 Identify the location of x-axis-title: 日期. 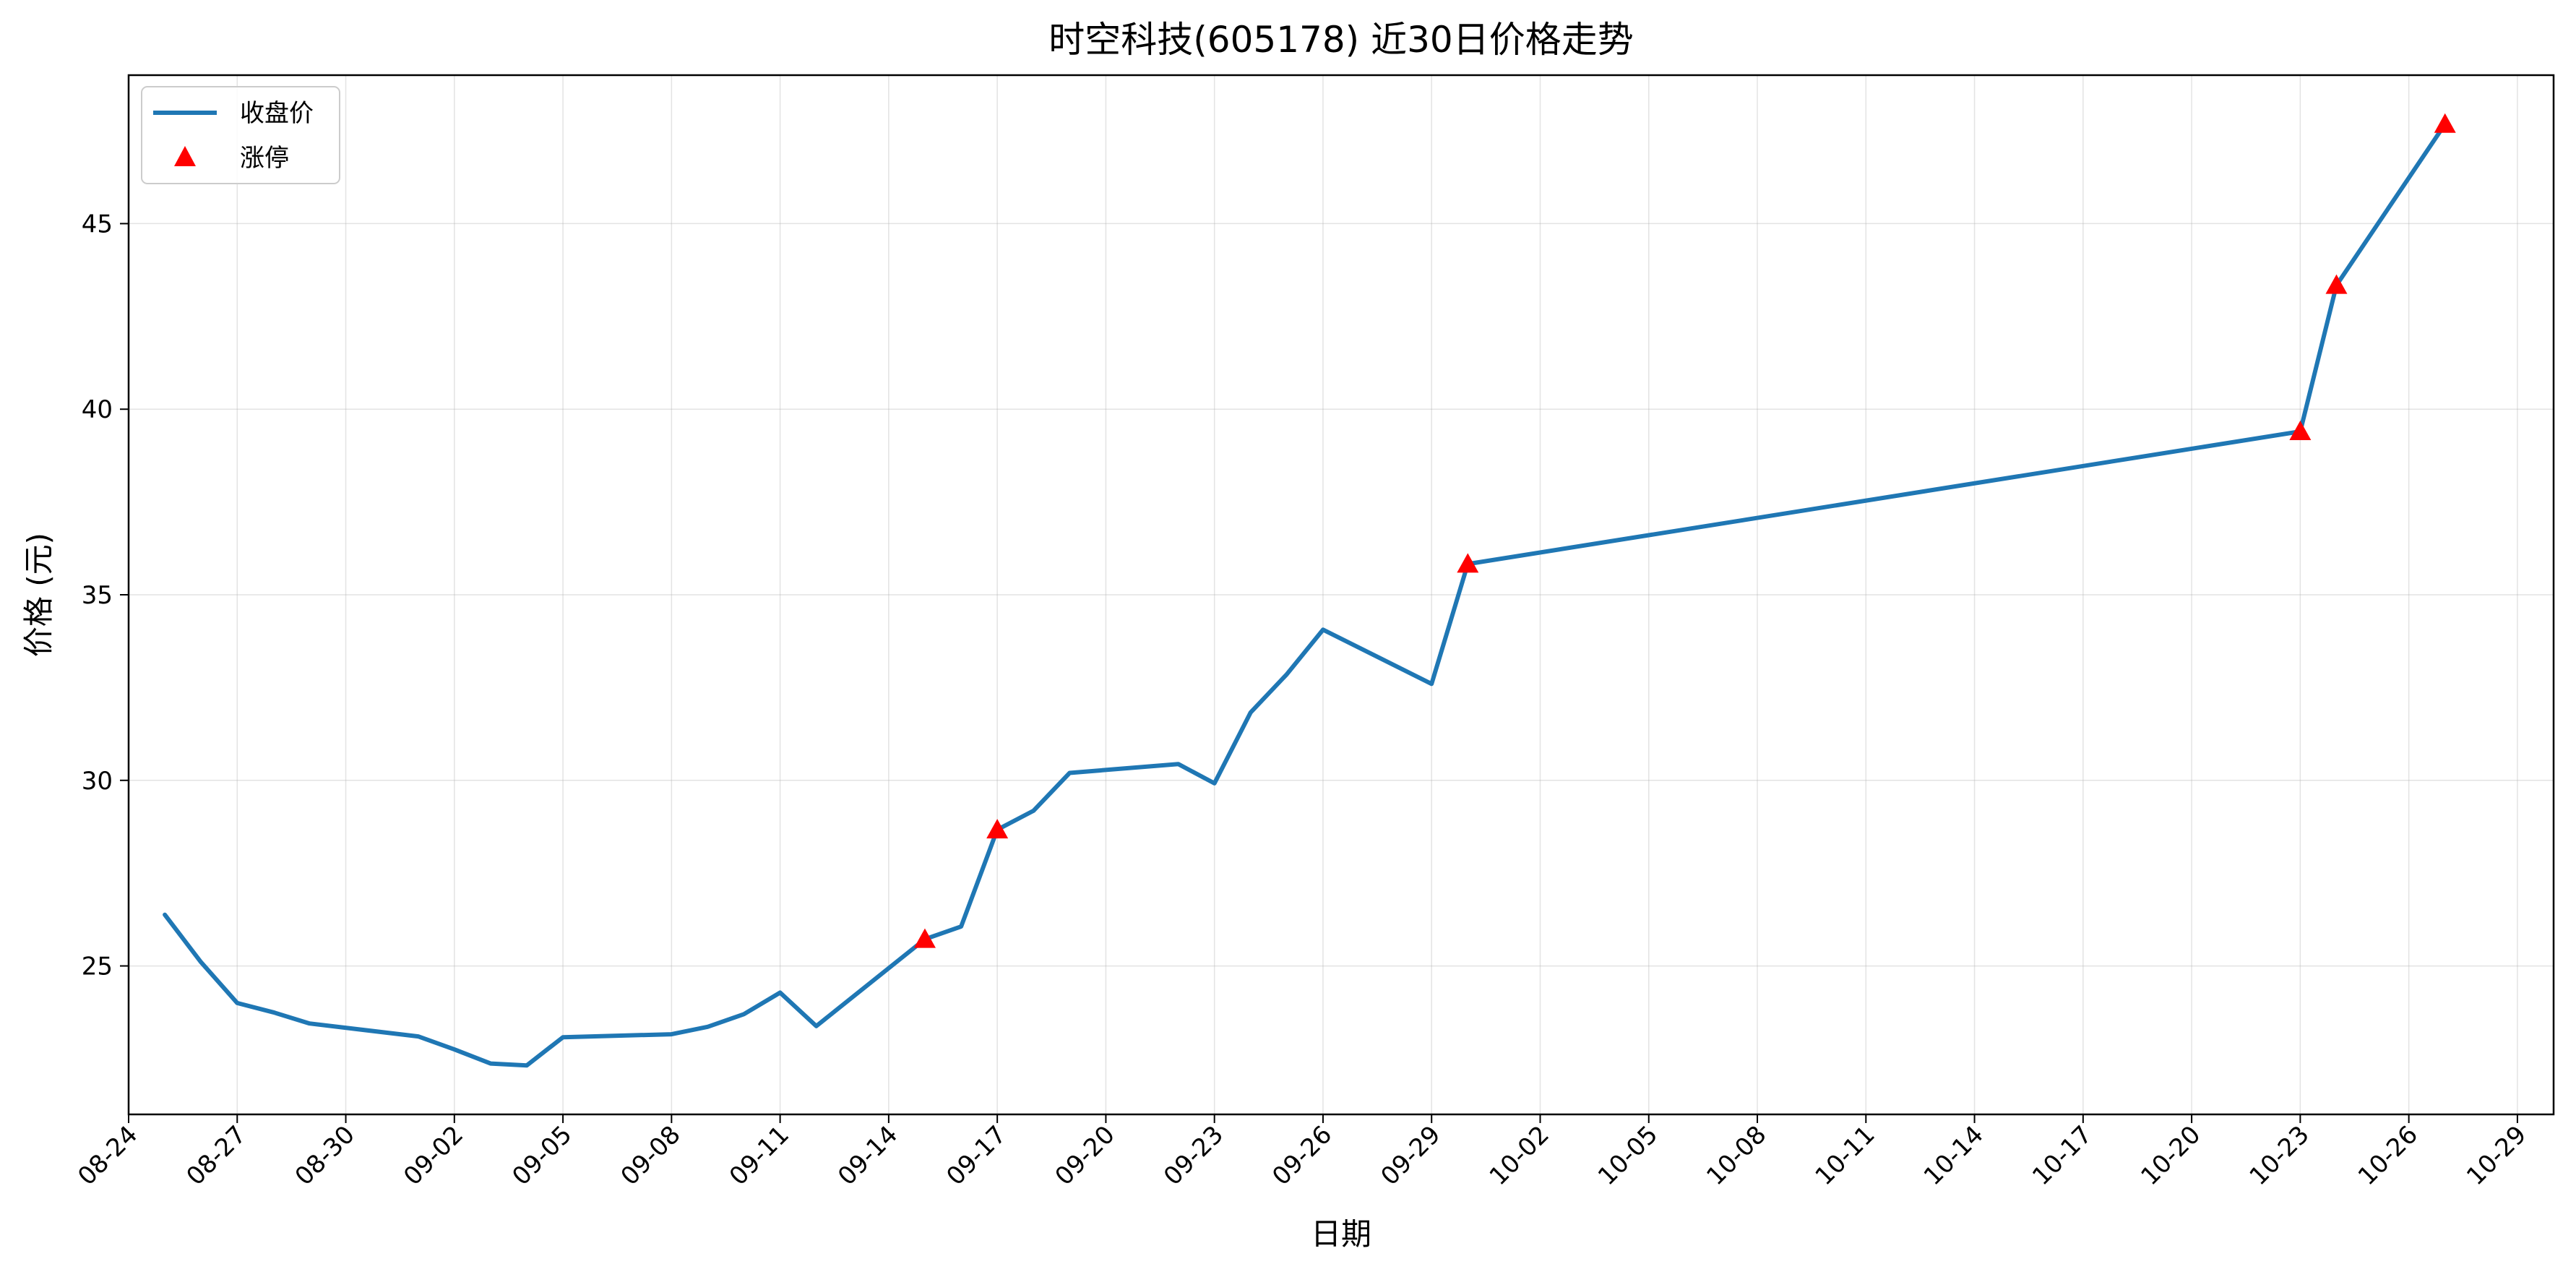
(1341, 1234).